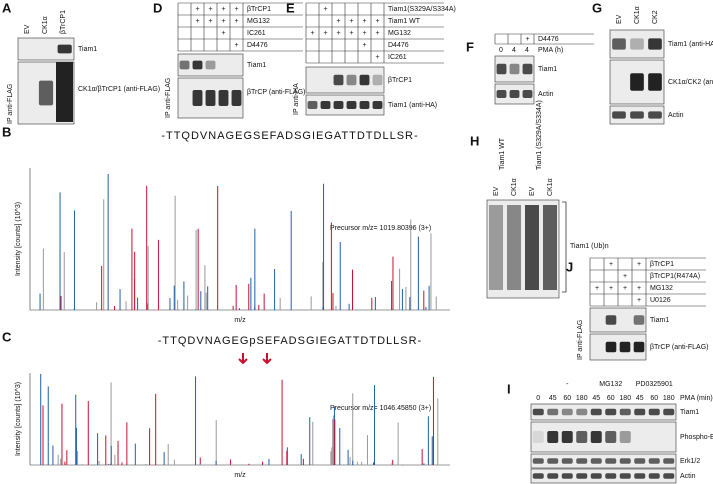 The width and height of the screenshot is (713, 484). I want to click on panel-label: I, so click(509, 388).